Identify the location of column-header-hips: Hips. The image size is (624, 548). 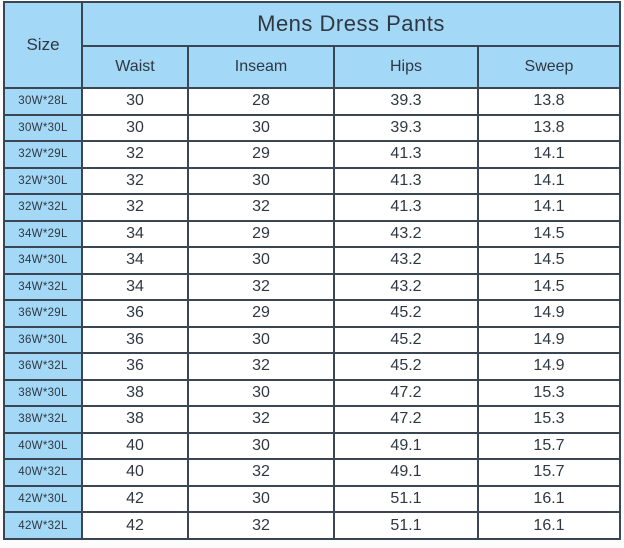
(406, 67).